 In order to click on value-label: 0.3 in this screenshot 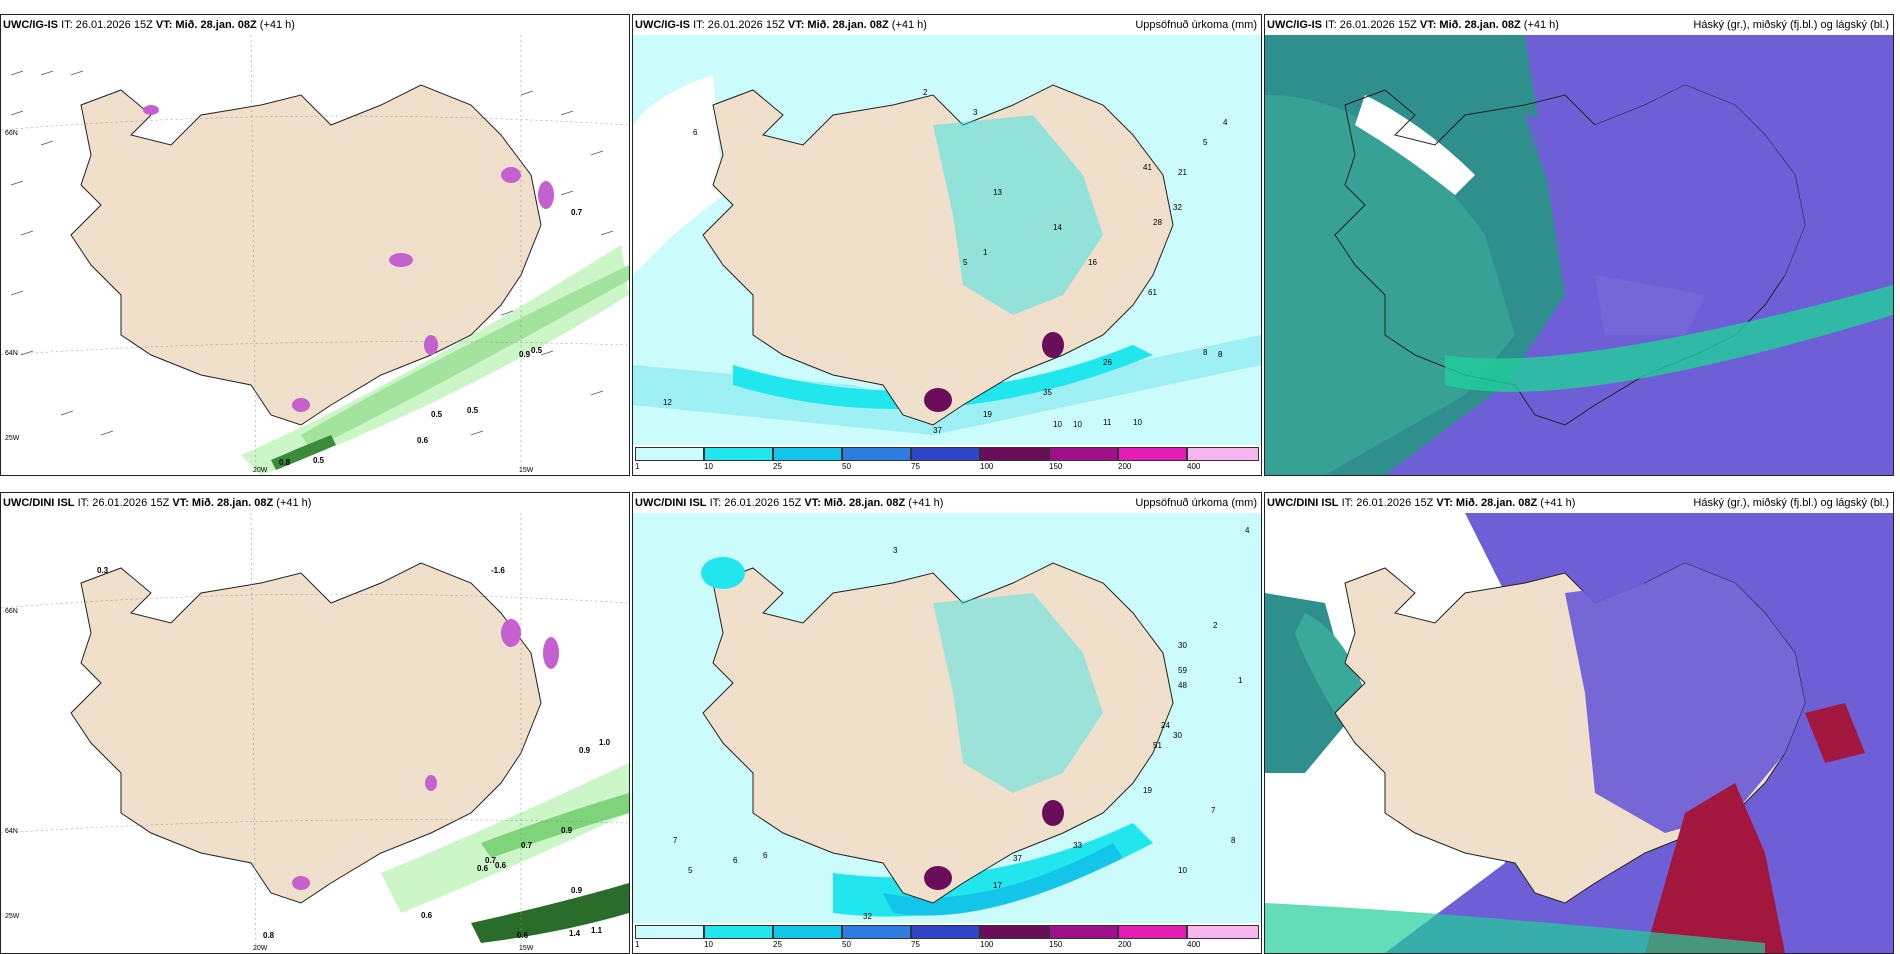, I will do `click(103, 570)`.